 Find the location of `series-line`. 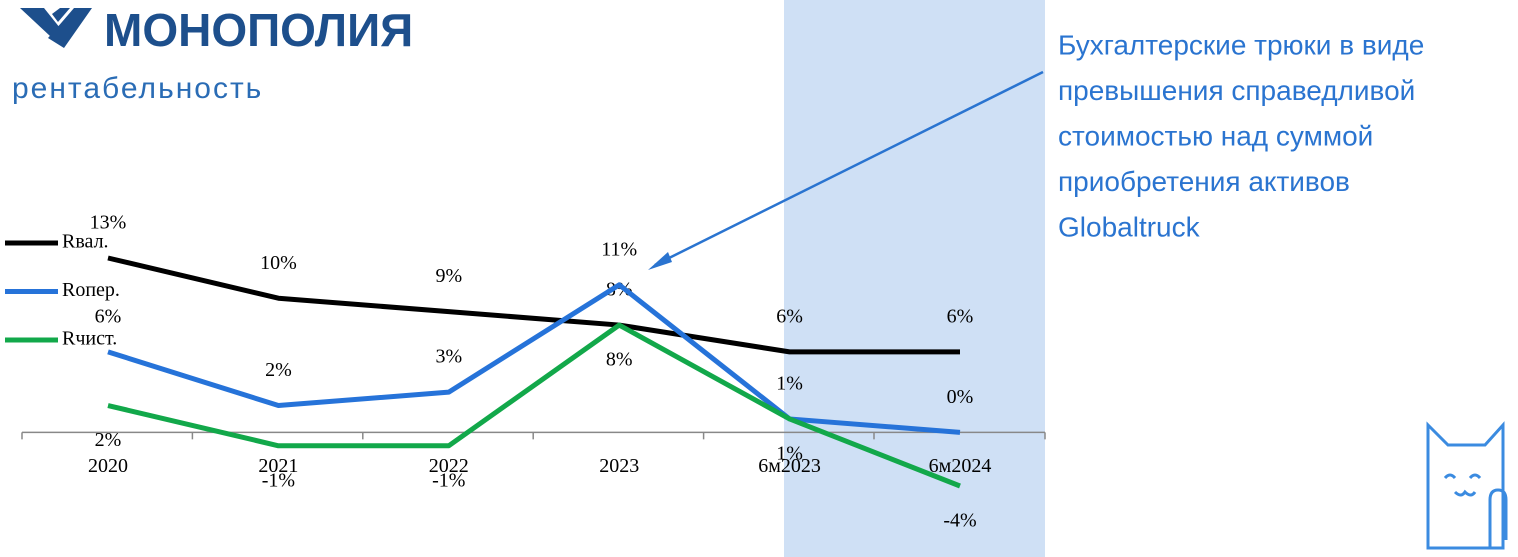

series-line is located at coordinates (533, 305).